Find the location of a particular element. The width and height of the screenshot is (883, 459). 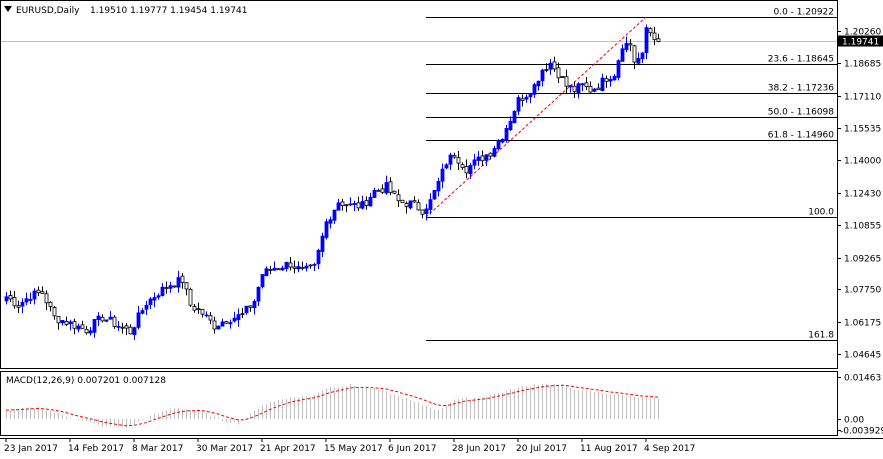

macd-tick-label: 0.01463 is located at coordinates (862, 379).